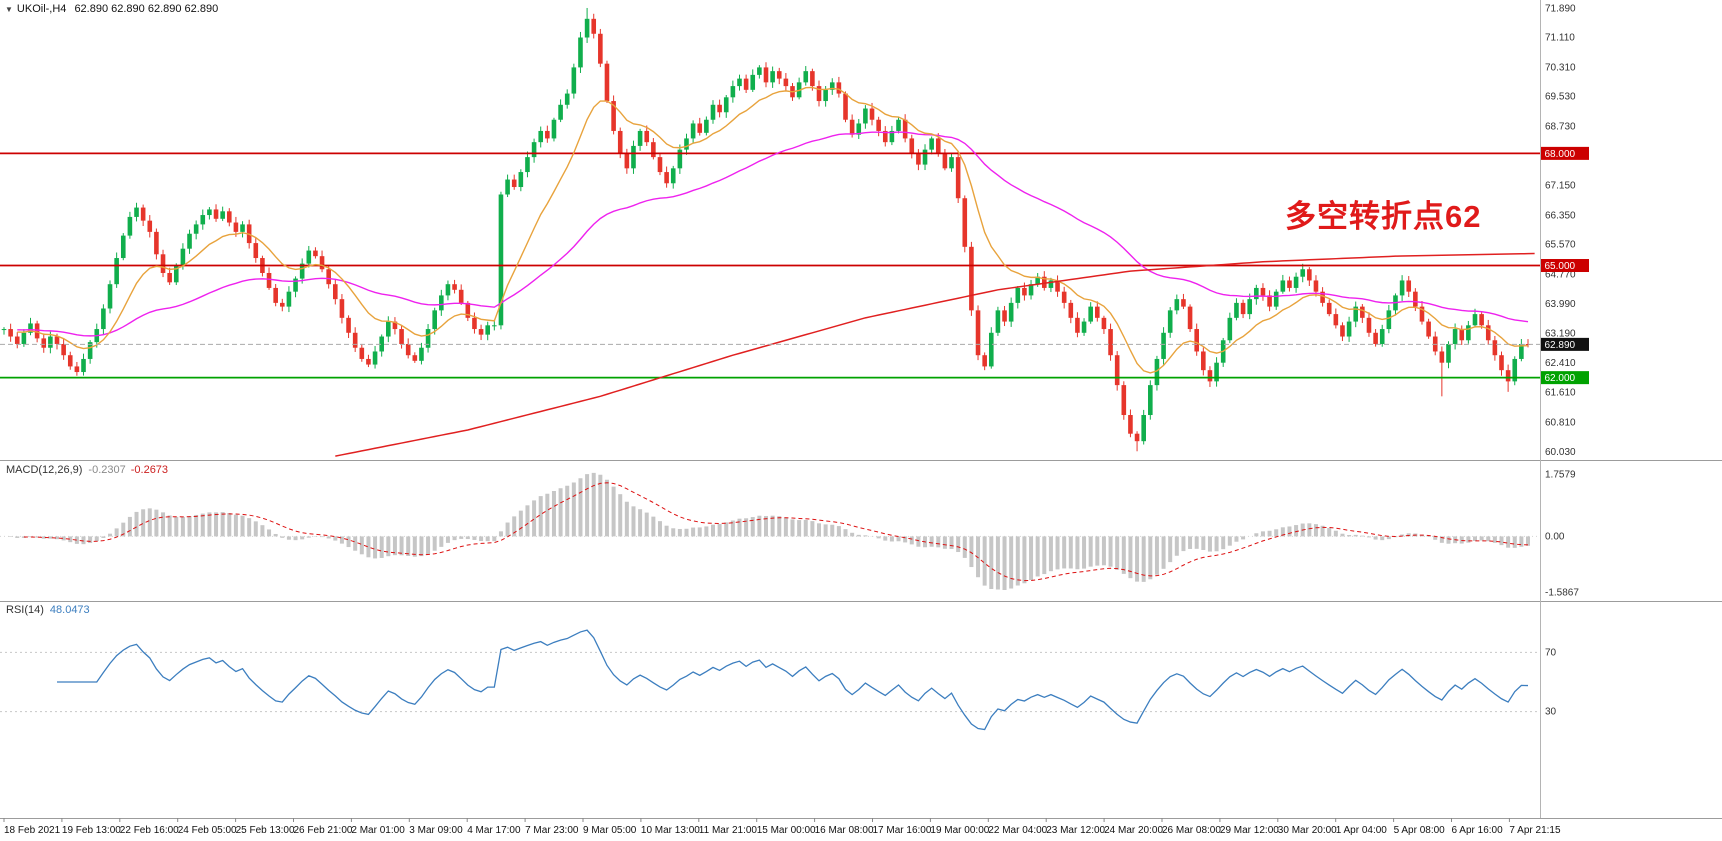 This screenshot has width=1722, height=841. Describe the element at coordinates (1565, 378) in the screenshot. I see `price-badge-62.000` at that location.